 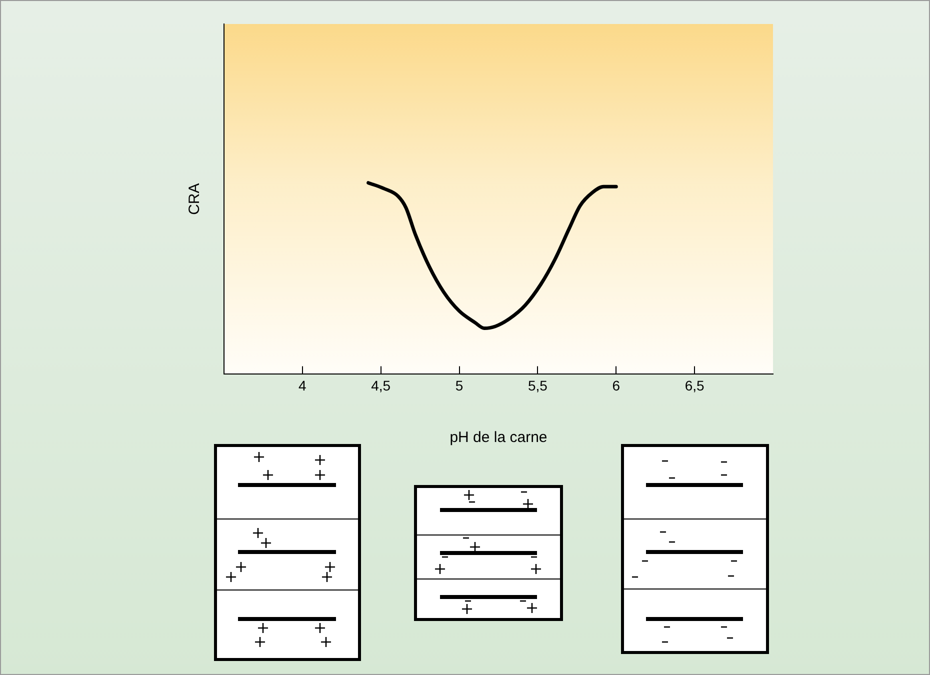 I want to click on x-tick-label: 4, so click(x=302, y=385).